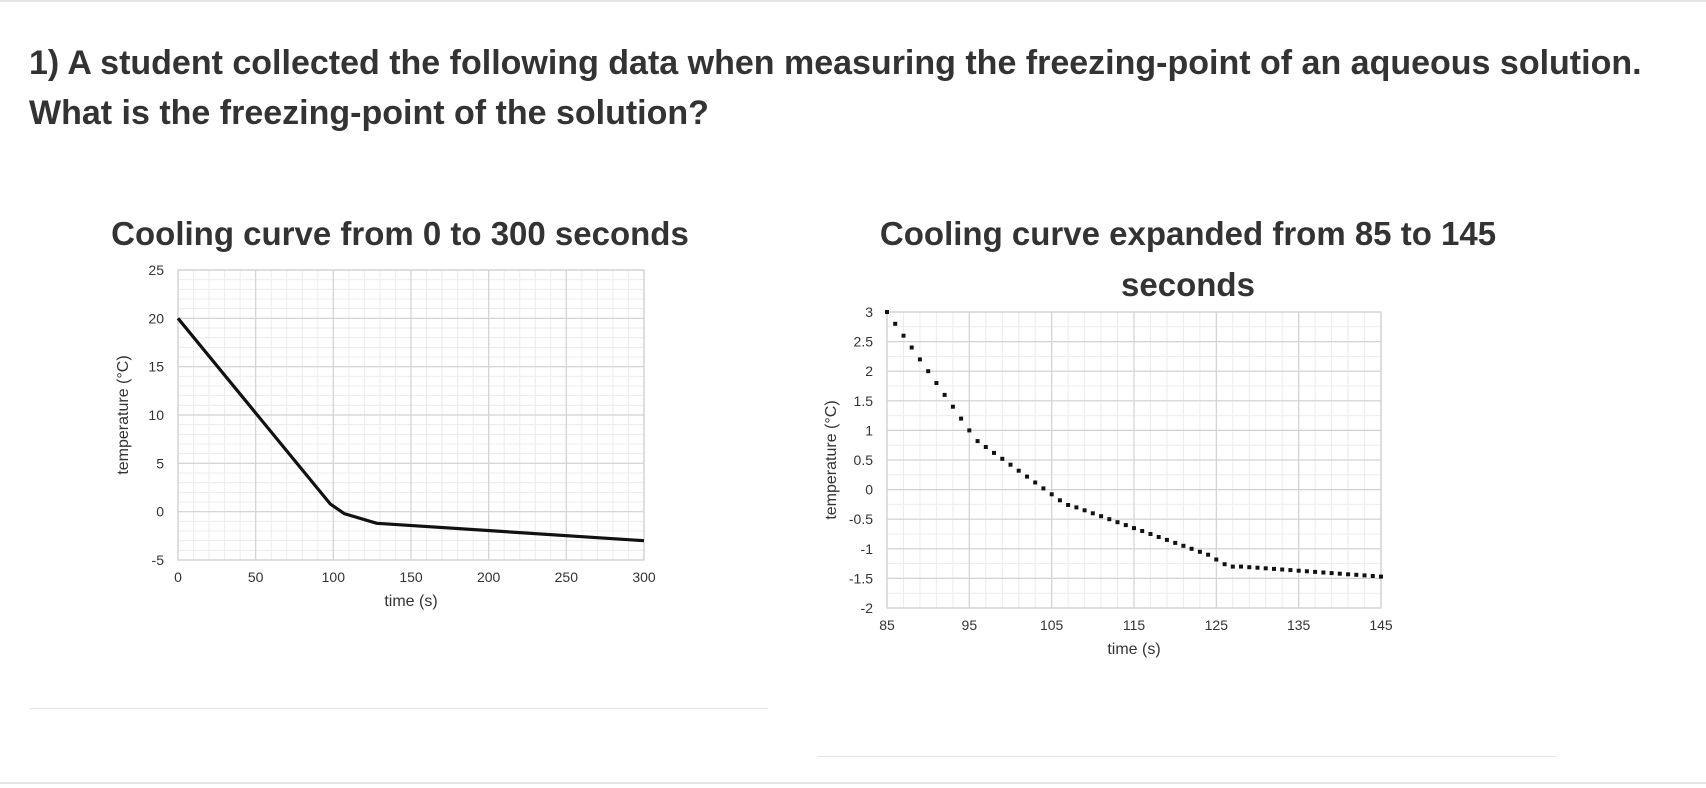  Describe the element at coordinates (853, 1) in the screenshot. I see `top-rule` at that location.